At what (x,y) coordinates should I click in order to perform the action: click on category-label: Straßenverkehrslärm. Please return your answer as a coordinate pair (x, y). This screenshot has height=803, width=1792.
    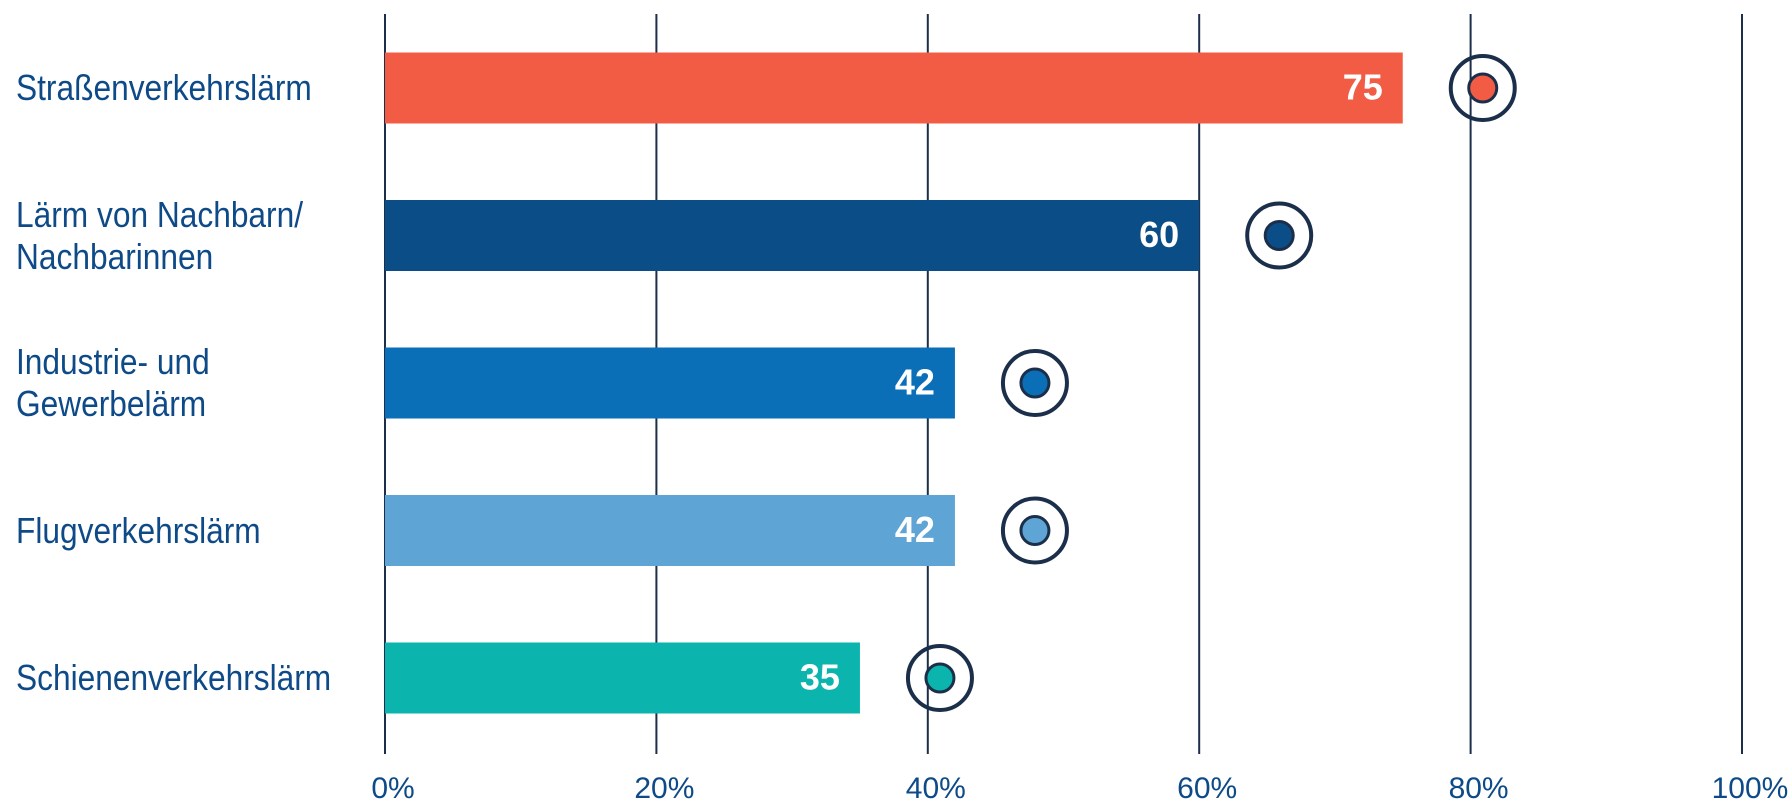
    Looking at the image, I should click on (164, 87).